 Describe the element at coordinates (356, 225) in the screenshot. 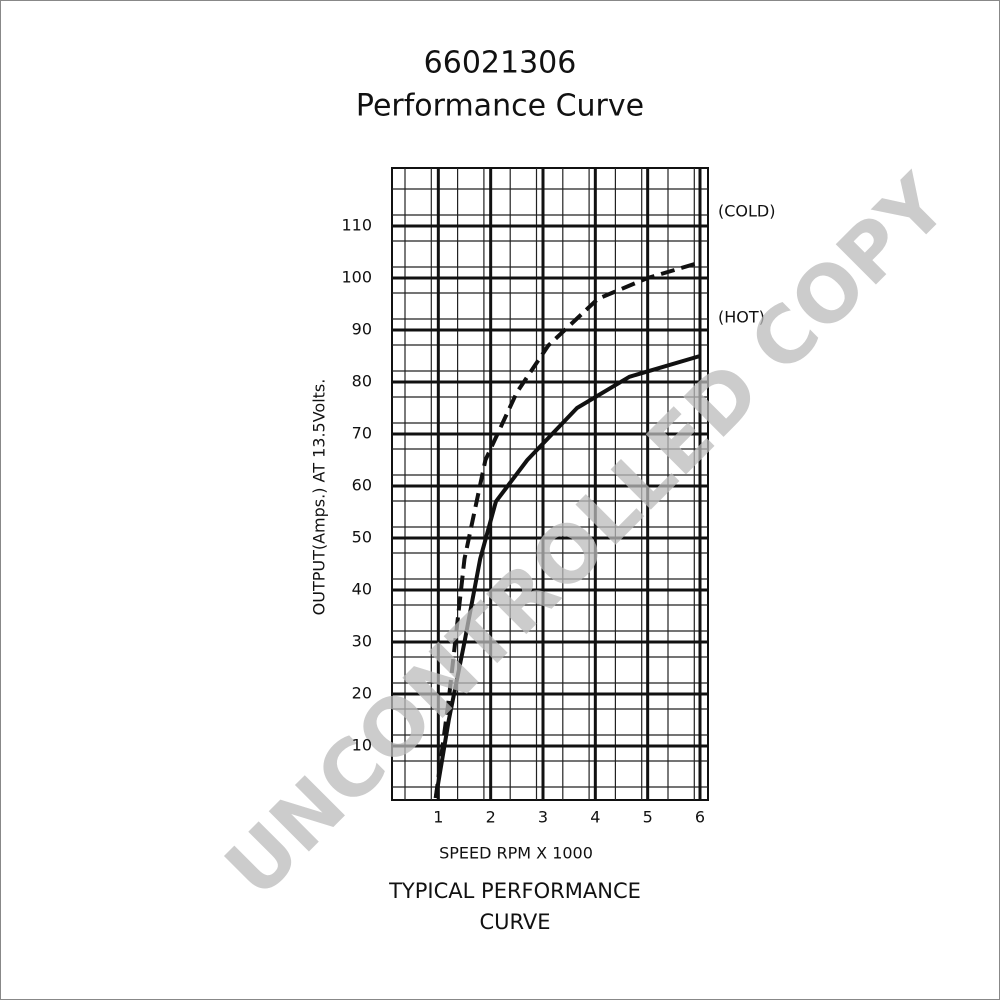

I see `y-tick-label: 110` at that location.